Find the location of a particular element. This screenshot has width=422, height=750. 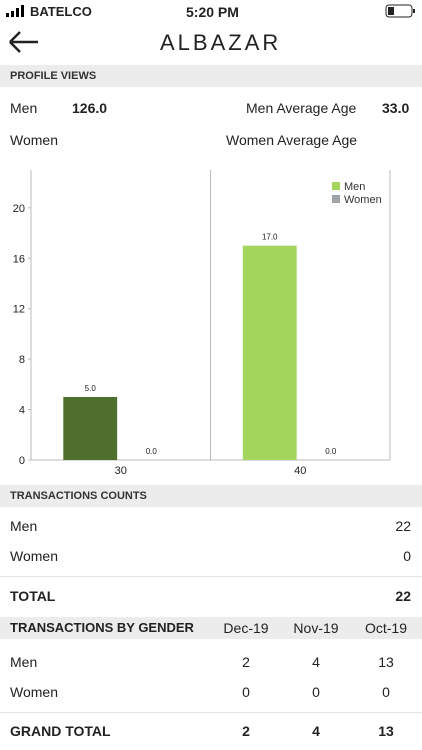

section-title: TRANSACTIONS COUNTS is located at coordinates (78, 496).